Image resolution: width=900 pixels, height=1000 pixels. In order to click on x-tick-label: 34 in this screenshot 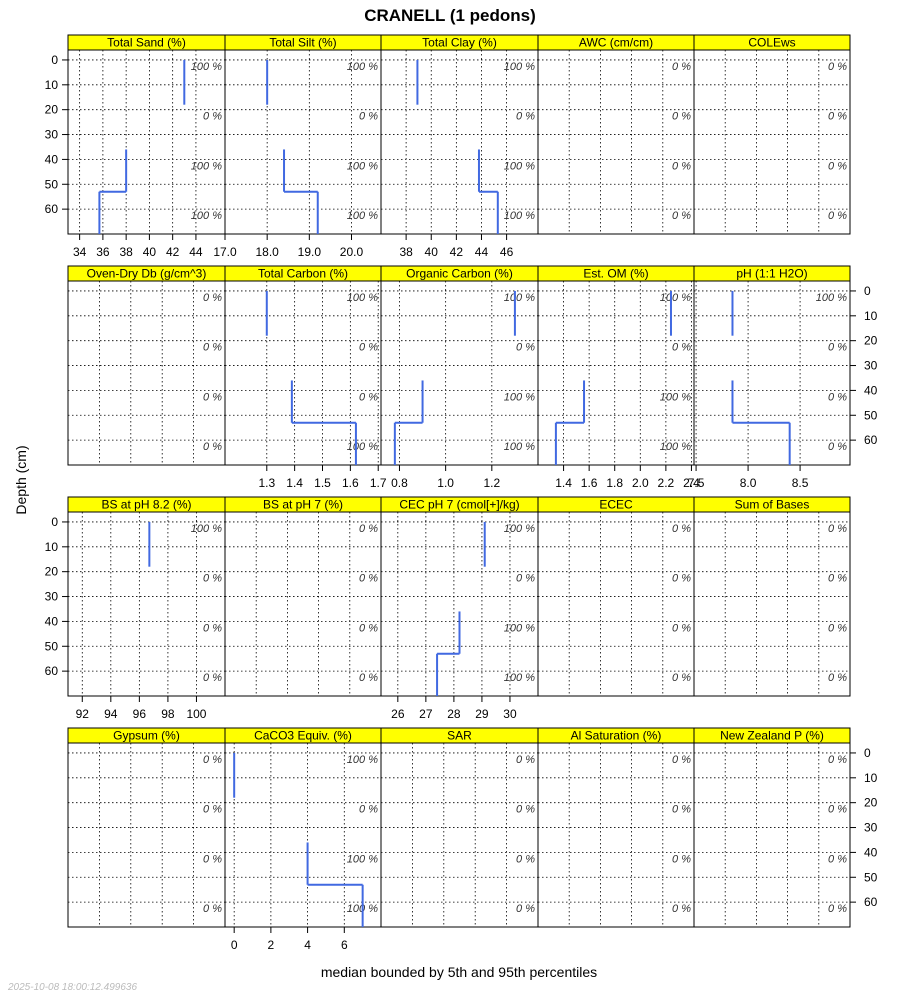, I will do `click(80, 252)`.